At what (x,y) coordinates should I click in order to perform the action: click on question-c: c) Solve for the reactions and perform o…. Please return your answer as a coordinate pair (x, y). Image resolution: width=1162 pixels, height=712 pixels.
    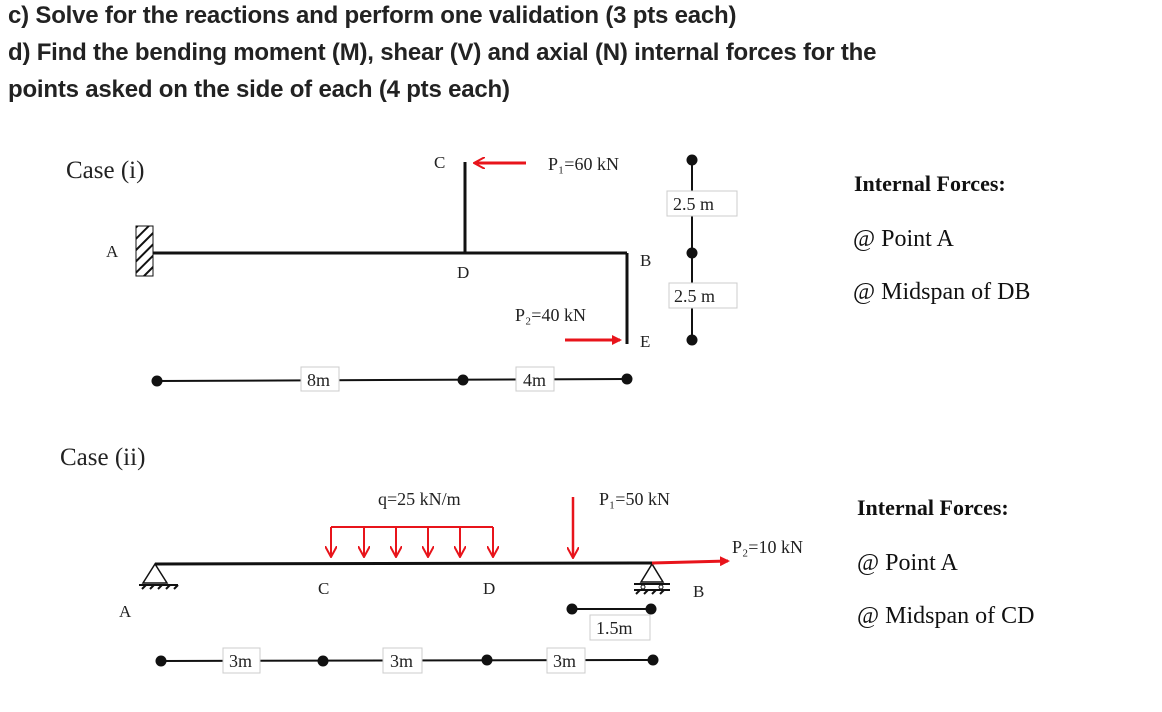
    Looking at the image, I should click on (372, 15).